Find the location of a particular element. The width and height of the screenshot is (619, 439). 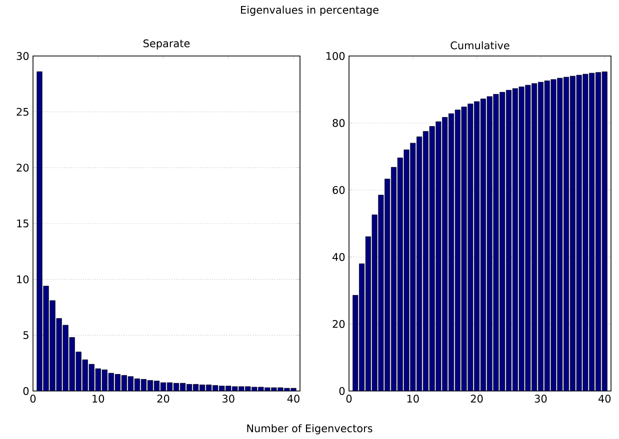

y-tick-label: 30 is located at coordinates (22, 56).